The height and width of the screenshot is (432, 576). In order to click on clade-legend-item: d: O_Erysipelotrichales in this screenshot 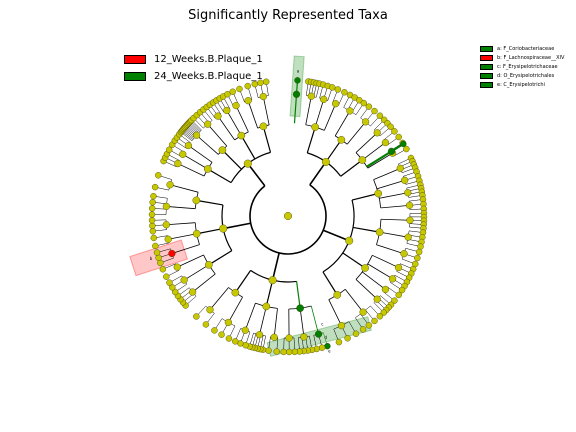, I will do `click(522, 75)`.